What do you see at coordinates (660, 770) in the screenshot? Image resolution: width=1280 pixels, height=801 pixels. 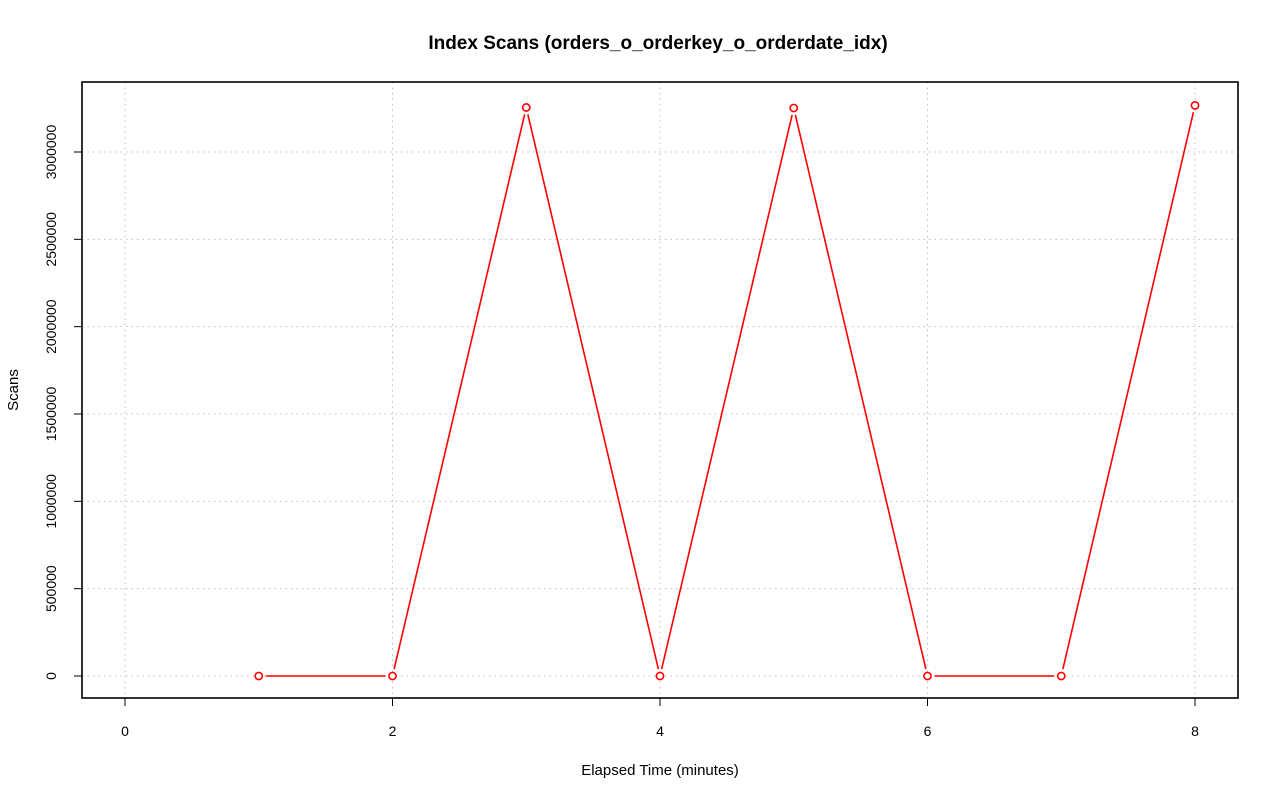 I see `x-axis-label: Elapsed Time (minutes)` at bounding box center [660, 770].